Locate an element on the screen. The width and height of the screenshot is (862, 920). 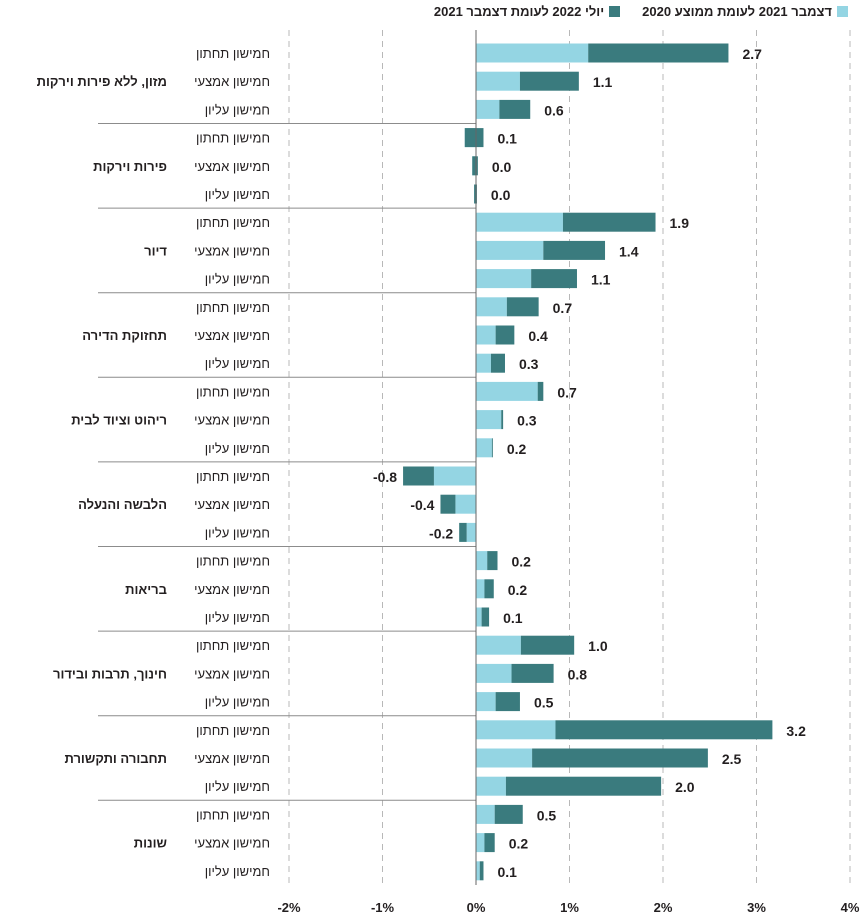
x-tick-label: 4% is located at coordinates (850, 907).